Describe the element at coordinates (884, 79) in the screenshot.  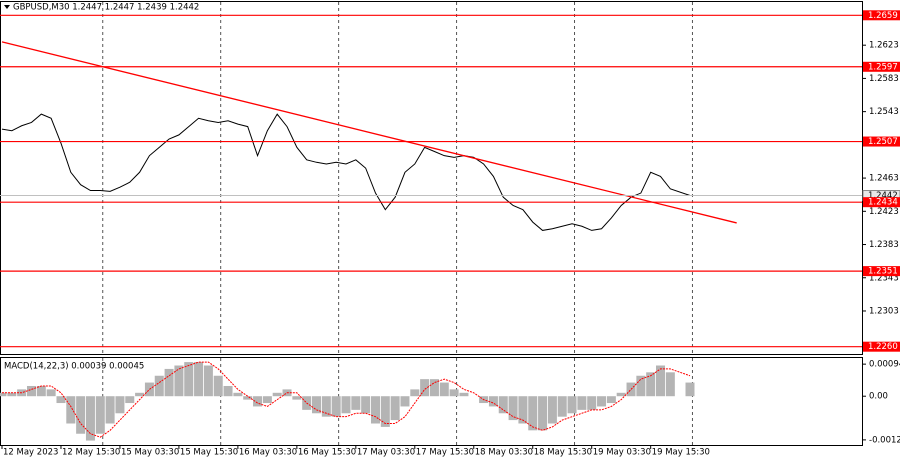
I see `y-tick-label: 1.2583` at that location.